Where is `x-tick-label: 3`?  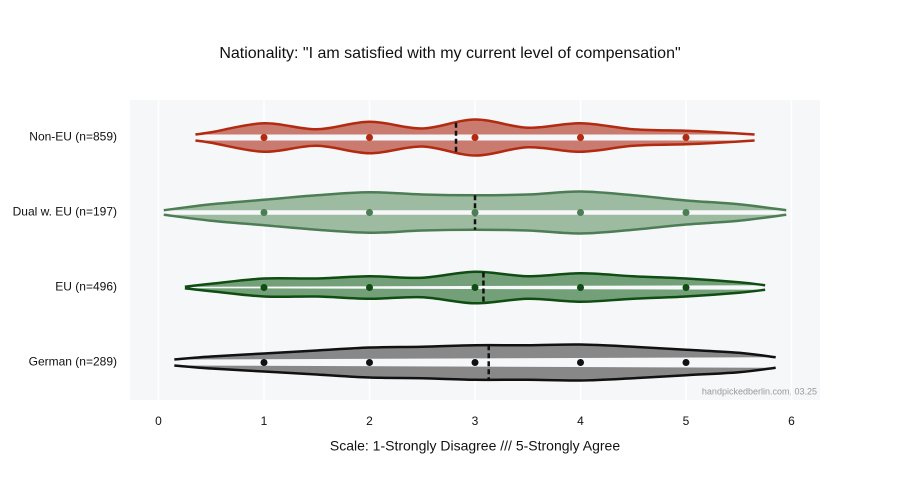 x-tick-label: 3 is located at coordinates (475, 421).